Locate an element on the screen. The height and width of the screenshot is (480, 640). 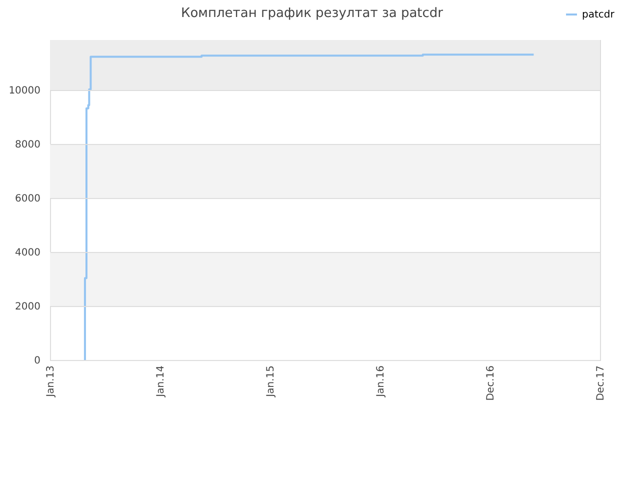
x-tick-label: Jan.15 is located at coordinates (271, 382).